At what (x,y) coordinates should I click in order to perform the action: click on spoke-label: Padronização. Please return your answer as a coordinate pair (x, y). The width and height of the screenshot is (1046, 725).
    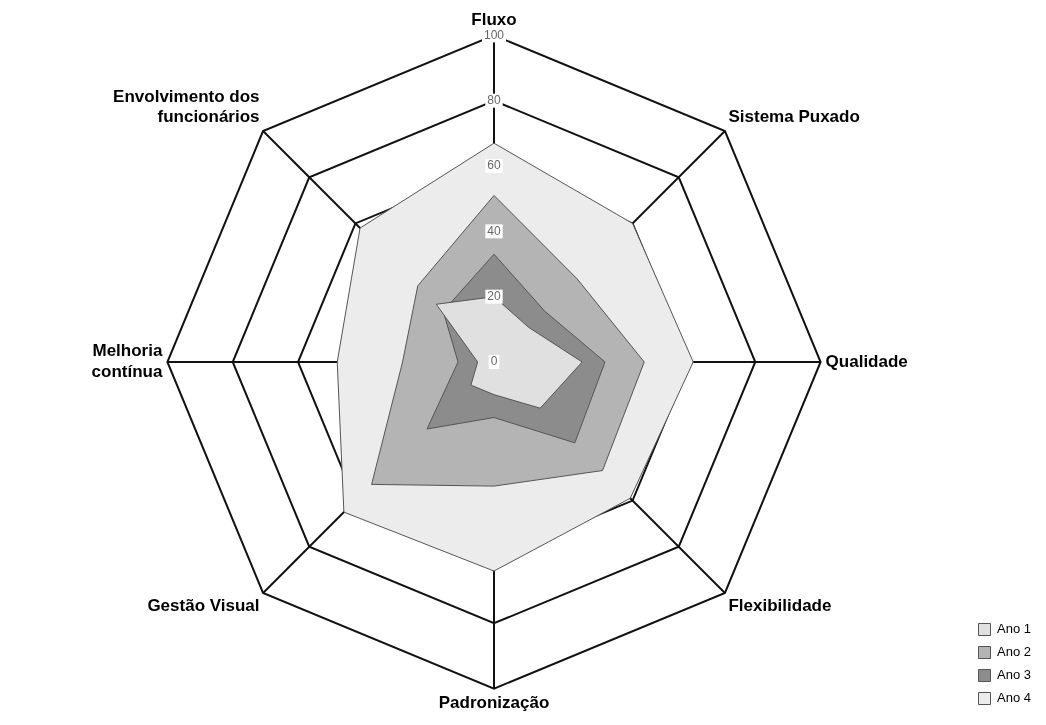
    Looking at the image, I should click on (494, 703).